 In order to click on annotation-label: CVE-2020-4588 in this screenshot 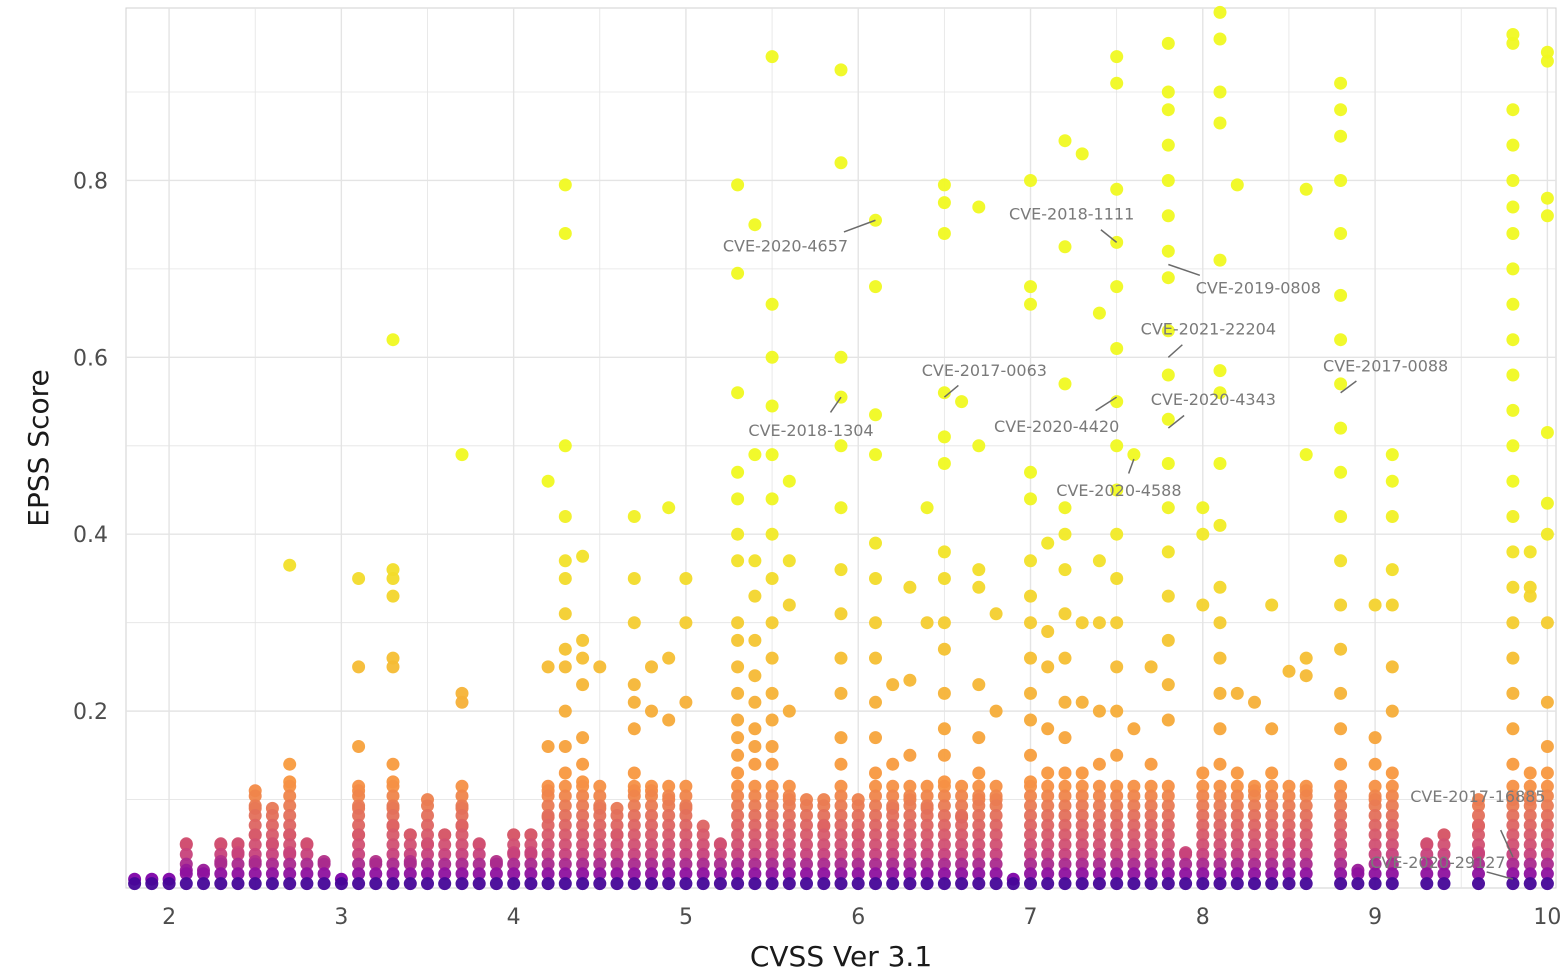, I will do `click(1118, 490)`.